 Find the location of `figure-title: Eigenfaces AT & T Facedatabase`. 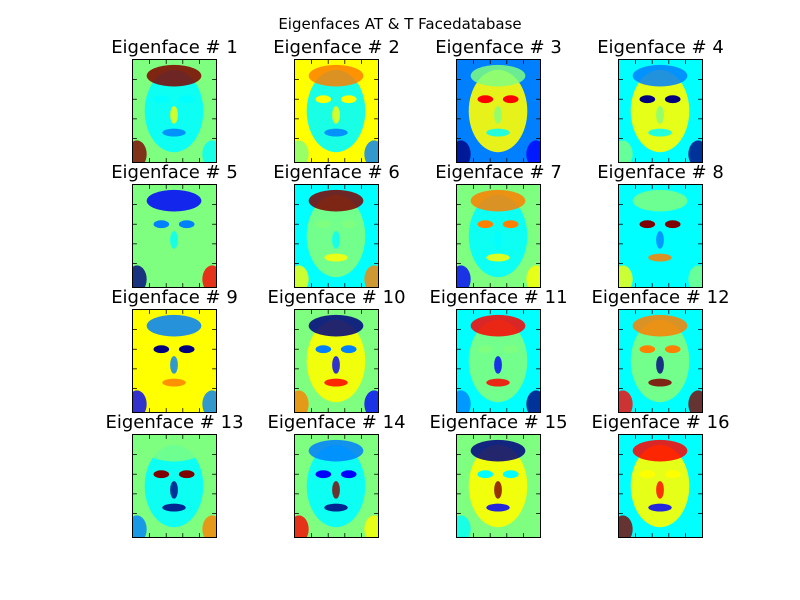

figure-title: Eigenfaces AT & T Facedatabase is located at coordinates (400, 24).